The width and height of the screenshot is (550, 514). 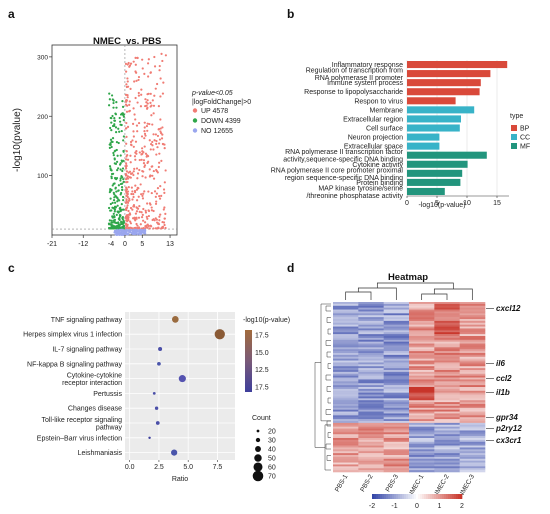 What do you see at coordinates (375, 138) in the screenshot?
I see `go-category-label: Neuron projection` at bounding box center [375, 138].